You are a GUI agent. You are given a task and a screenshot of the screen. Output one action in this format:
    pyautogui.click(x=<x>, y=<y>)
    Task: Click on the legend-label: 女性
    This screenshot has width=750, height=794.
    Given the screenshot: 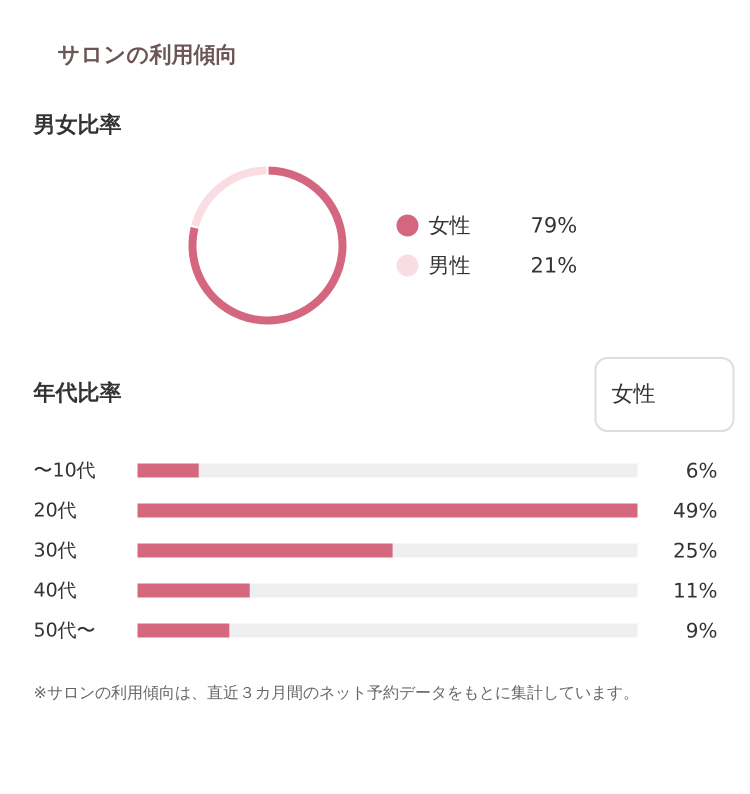 What is the action you would take?
    pyautogui.click(x=449, y=226)
    